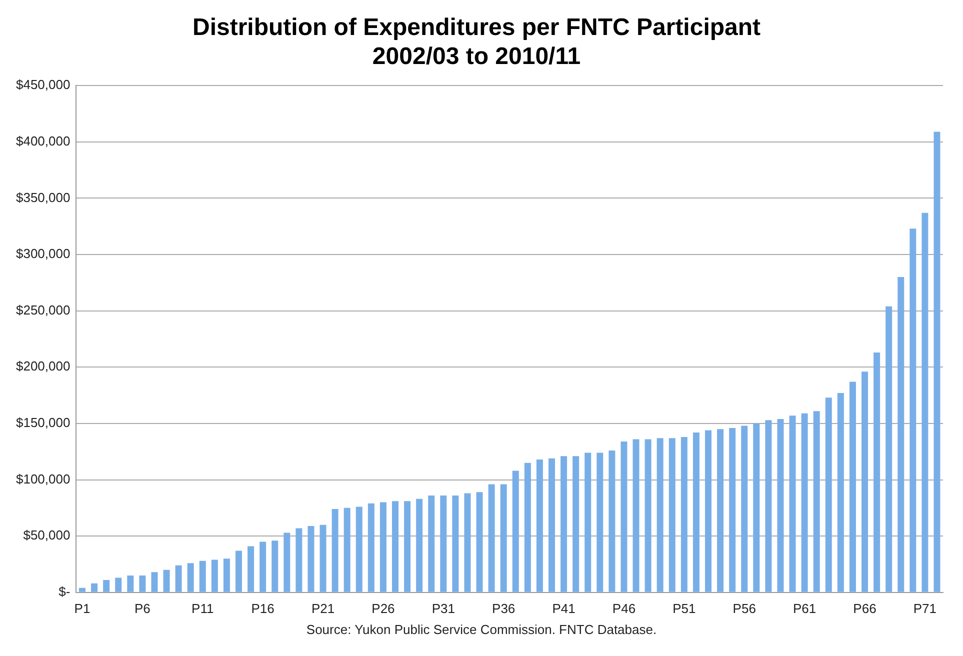  Describe the element at coordinates (624, 608) in the screenshot. I see `x-tick-label: P46` at that location.